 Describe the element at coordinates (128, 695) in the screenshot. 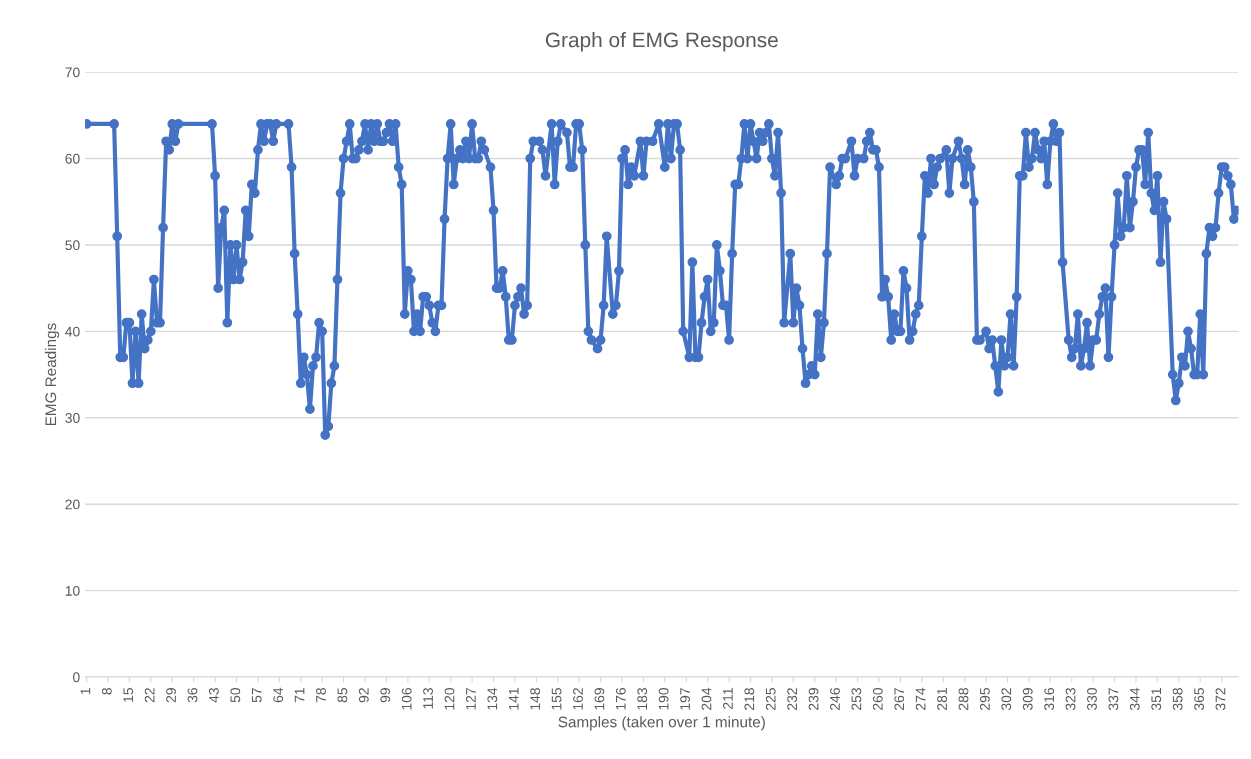

I see `x-tick-label: 15` at that location.